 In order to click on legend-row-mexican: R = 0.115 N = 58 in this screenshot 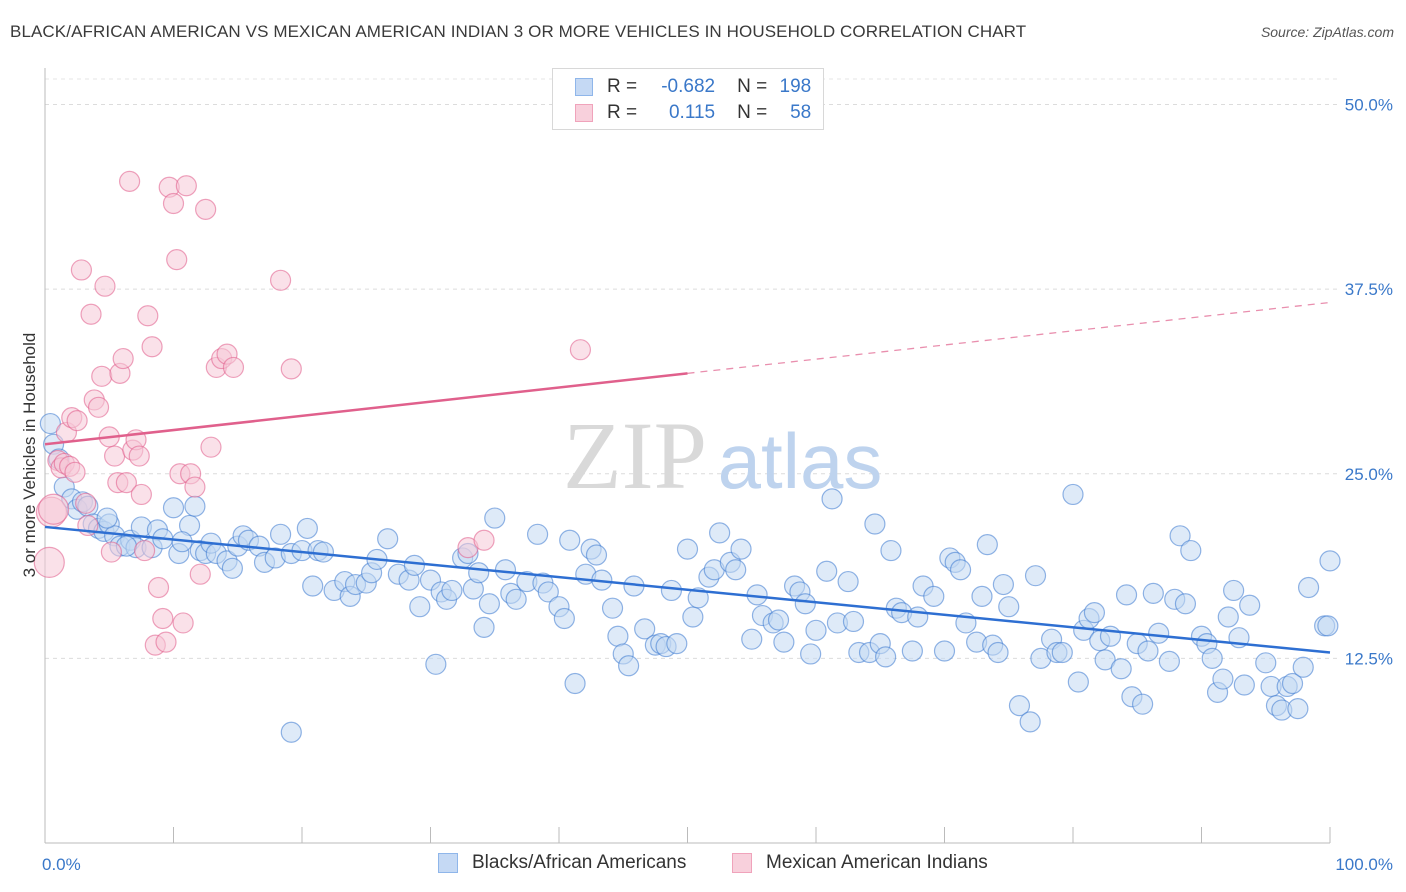, I will do `click(693, 113)`.